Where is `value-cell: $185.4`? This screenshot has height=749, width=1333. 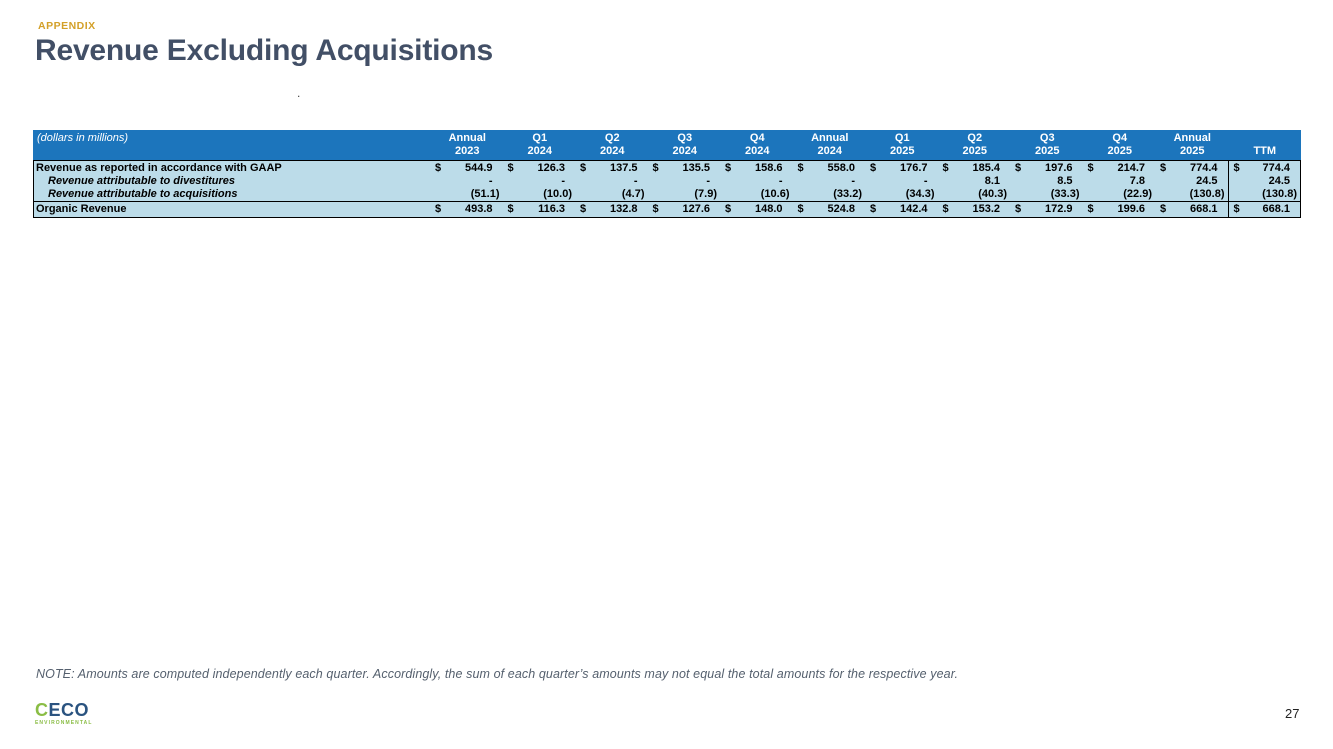 value-cell: $185.4 is located at coordinates (974, 168).